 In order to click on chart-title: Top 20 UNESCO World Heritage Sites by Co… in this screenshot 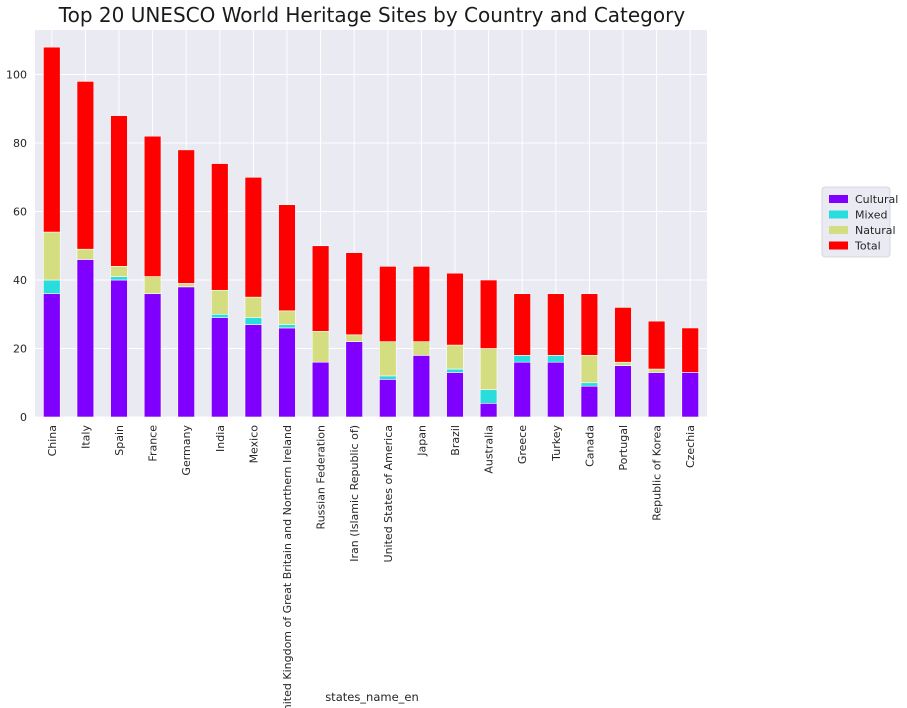, I will do `click(372, 15)`.